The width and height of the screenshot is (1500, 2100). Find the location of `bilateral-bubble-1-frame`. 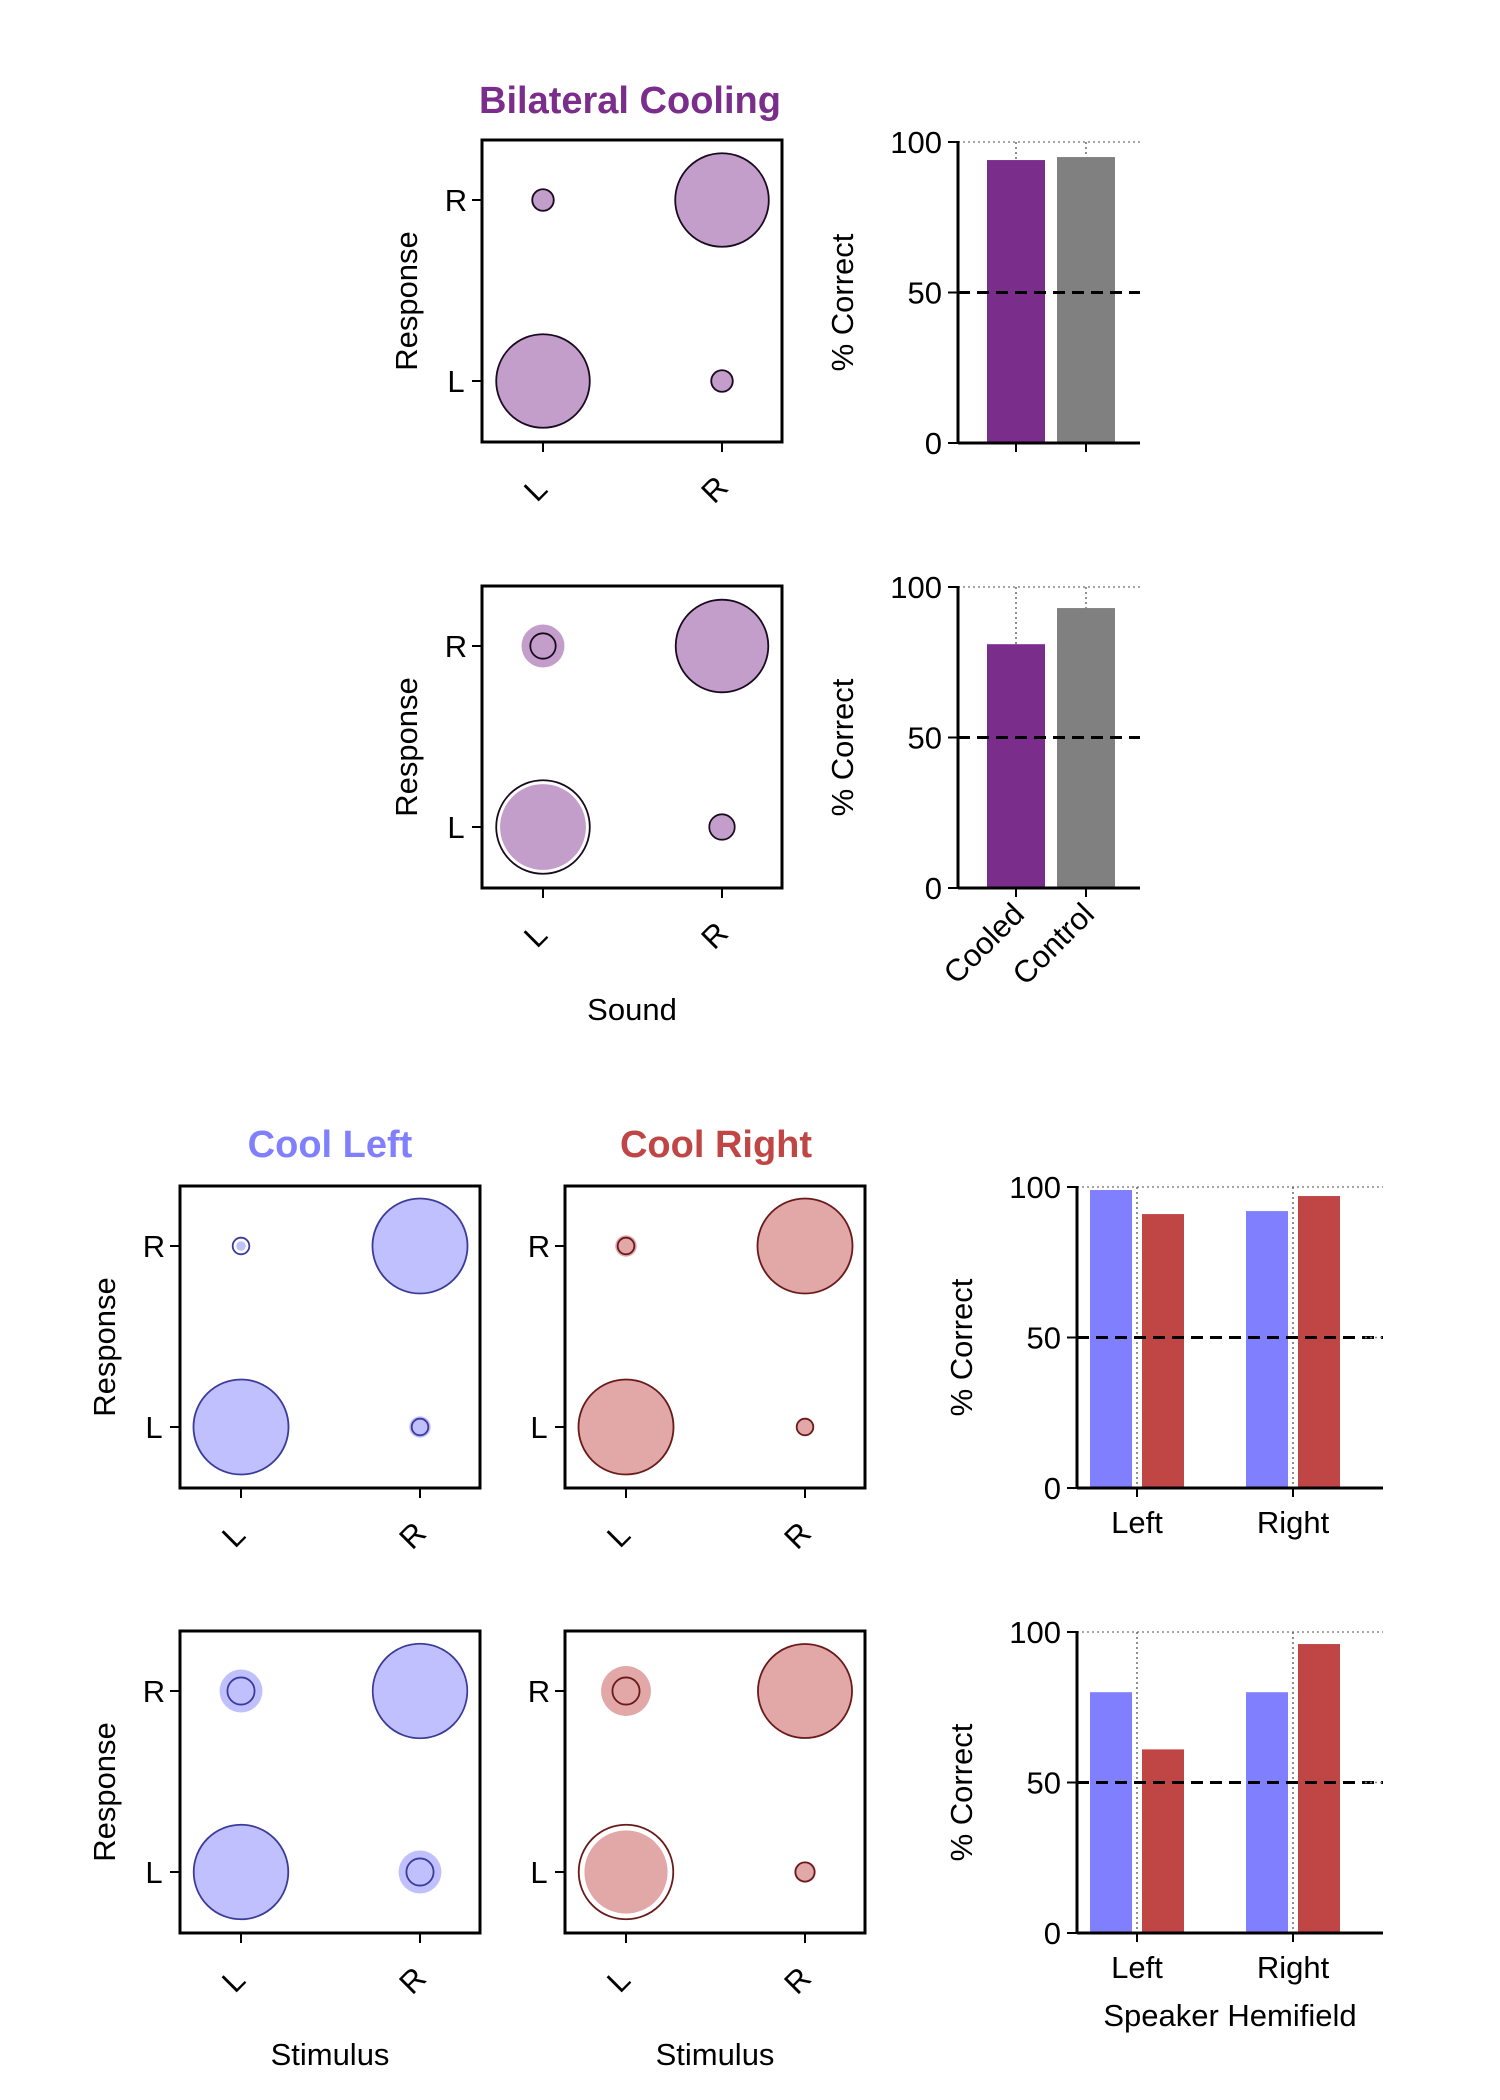

bilateral-bubble-1-frame is located at coordinates (632, 291).